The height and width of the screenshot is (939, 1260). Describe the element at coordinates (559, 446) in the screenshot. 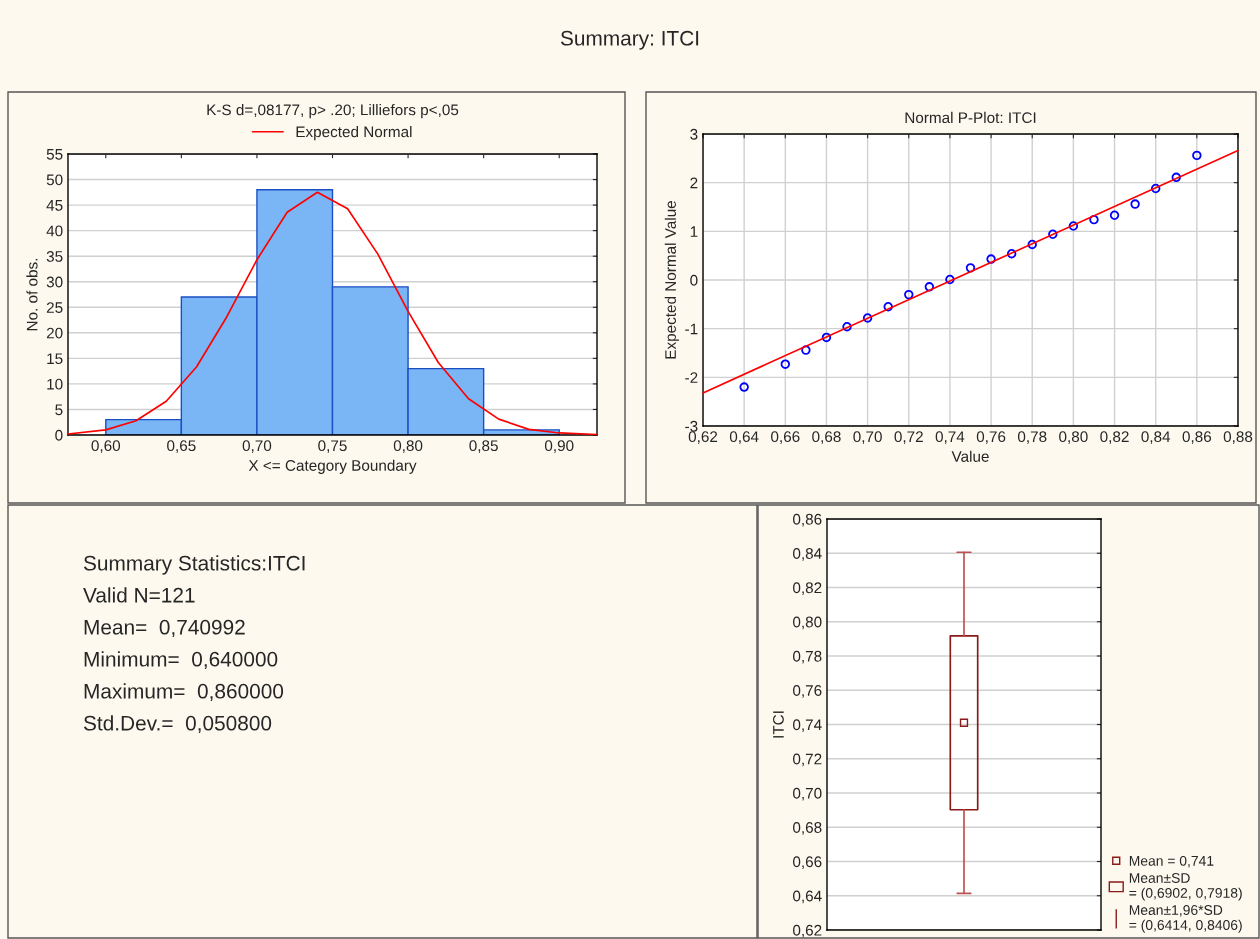

I see `x-tick-label: 0,90` at that location.